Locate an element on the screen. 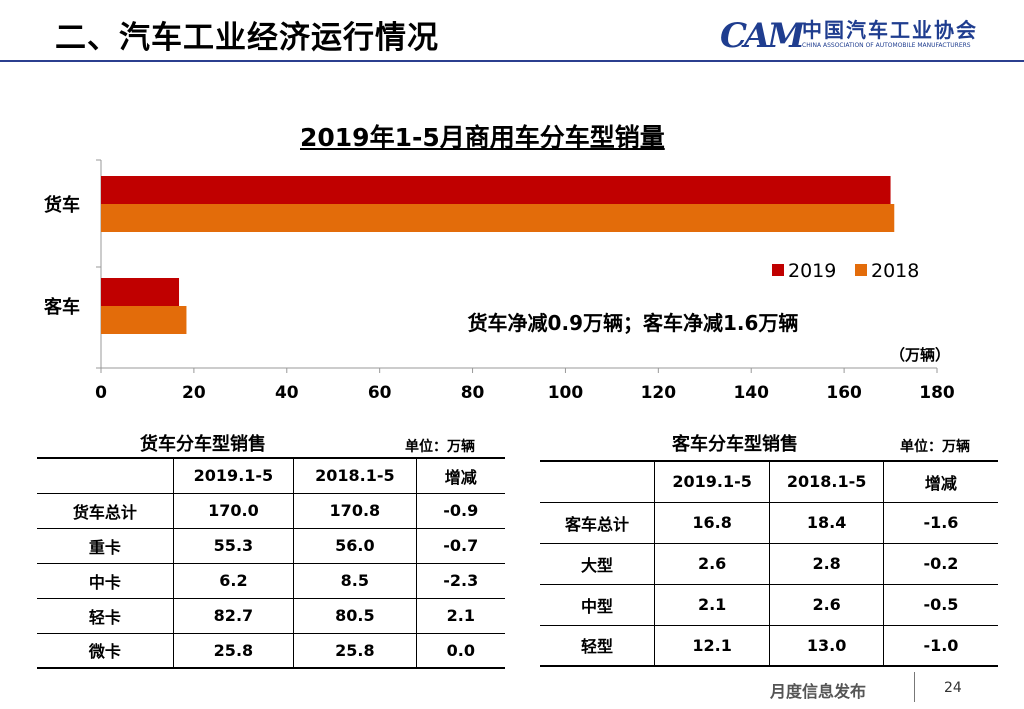 This screenshot has width=1024, height=709. table-row: 中型 2.1 2.6 -0.5 is located at coordinates (769, 604).